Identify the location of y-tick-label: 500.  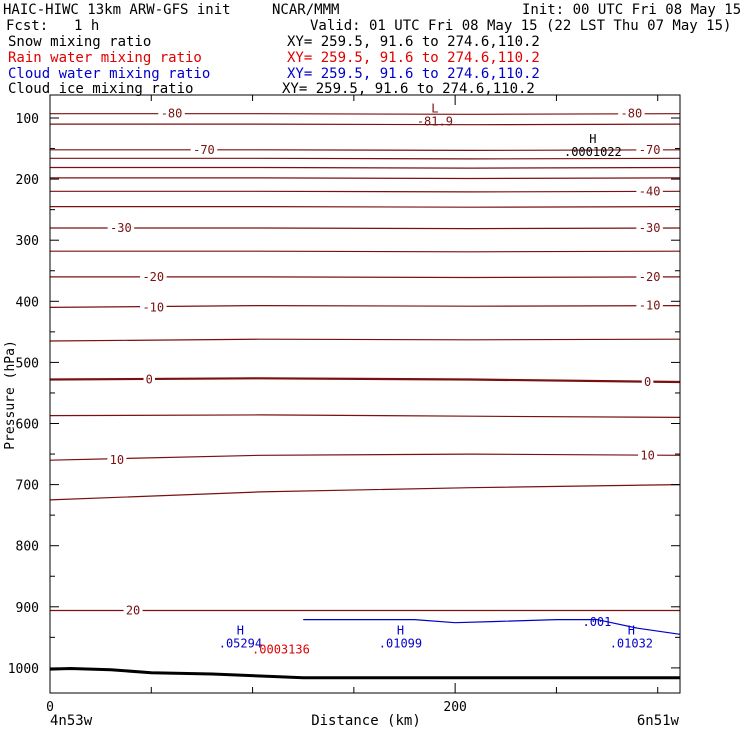
(27, 363).